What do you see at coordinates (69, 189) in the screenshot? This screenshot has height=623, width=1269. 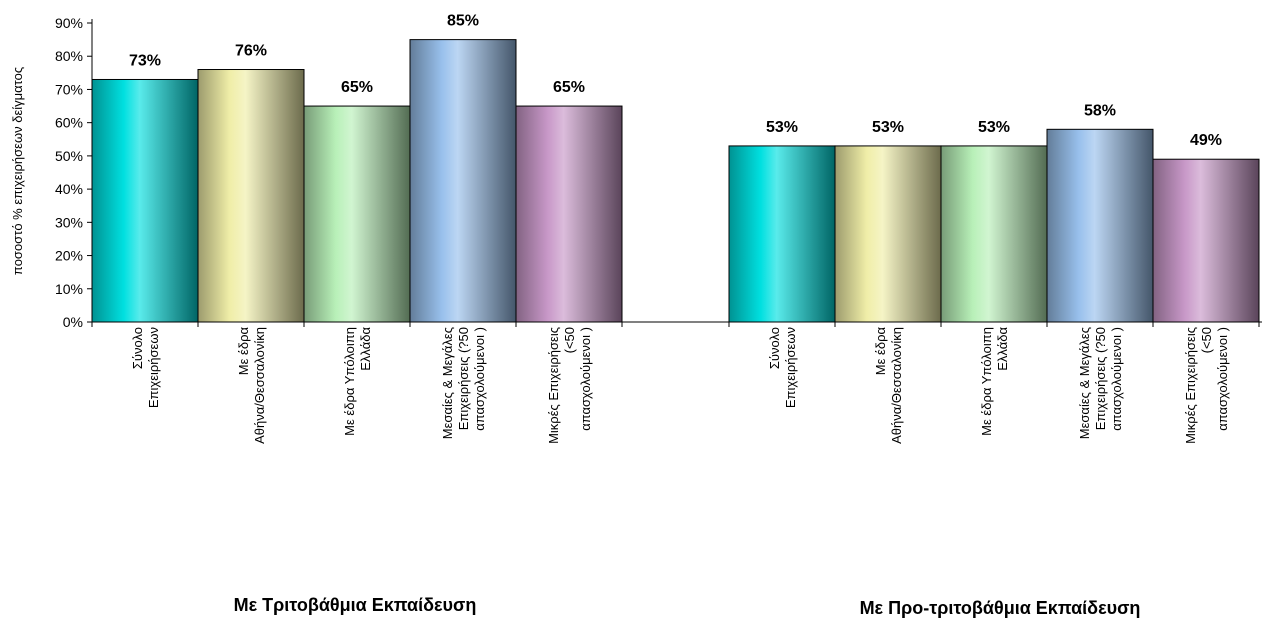 I see `y-tick-label: 40%` at bounding box center [69, 189].